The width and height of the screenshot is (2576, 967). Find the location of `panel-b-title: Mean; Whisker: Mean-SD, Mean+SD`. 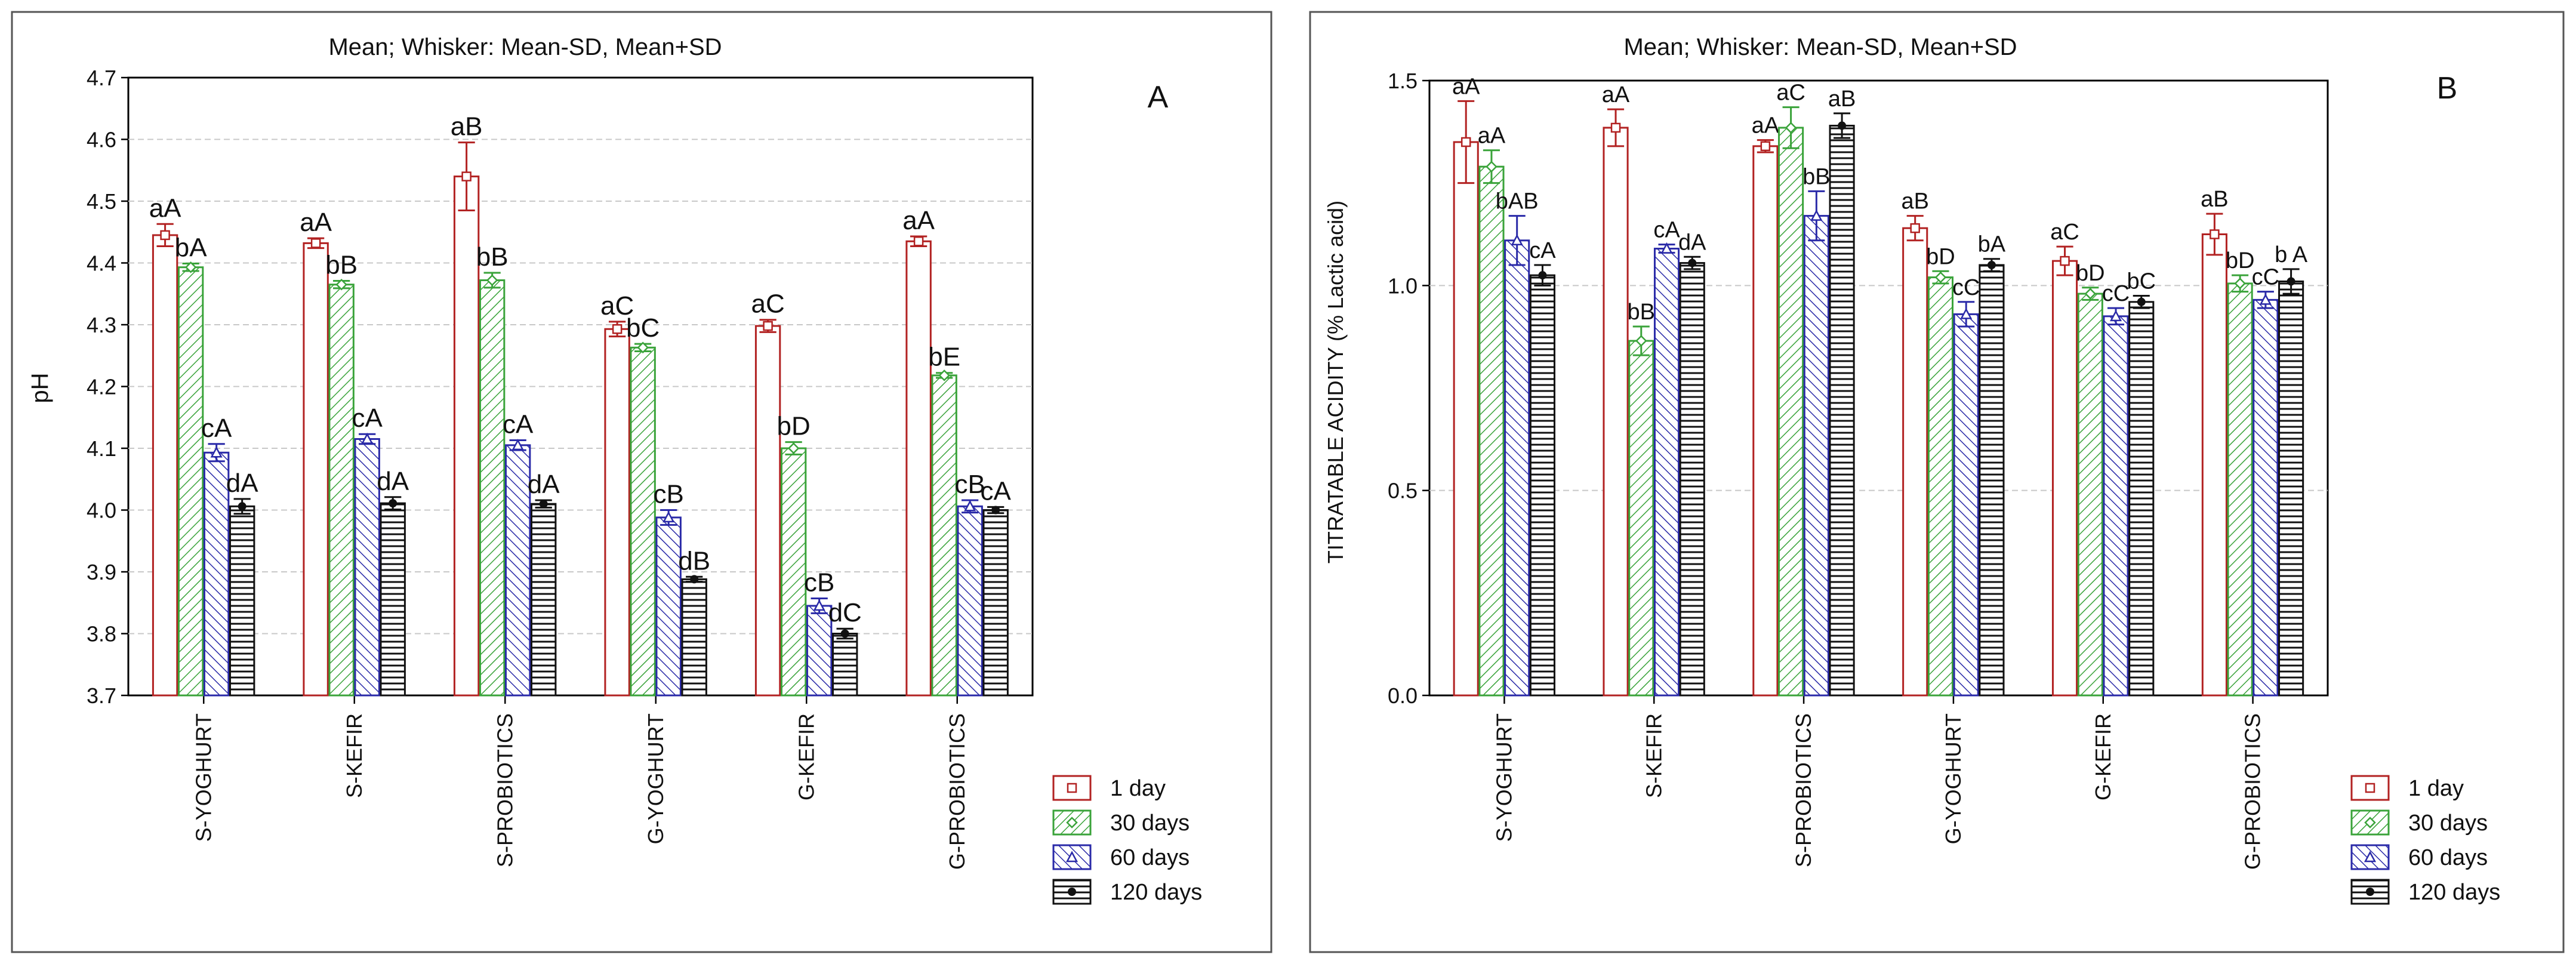

panel-b-title: Mean; Whisker: Mean-SD, Mean+SD is located at coordinates (1820, 47).